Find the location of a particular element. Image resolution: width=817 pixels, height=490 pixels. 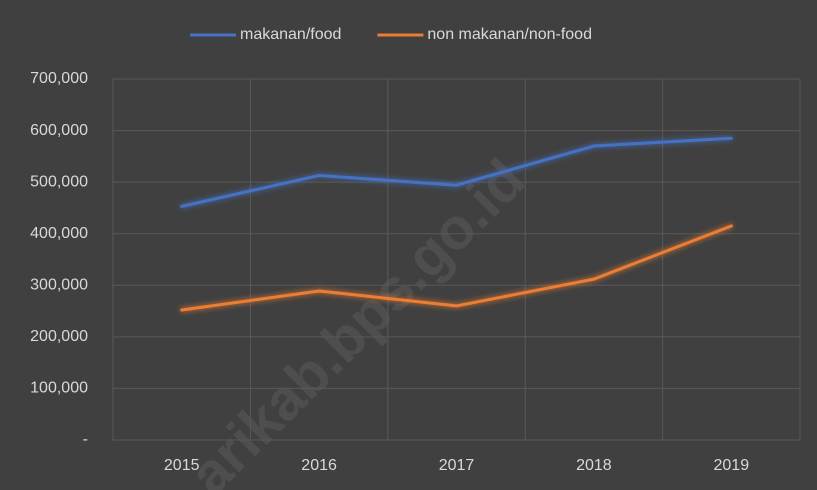

y-tick-label: 400,000 is located at coordinates (59, 233).